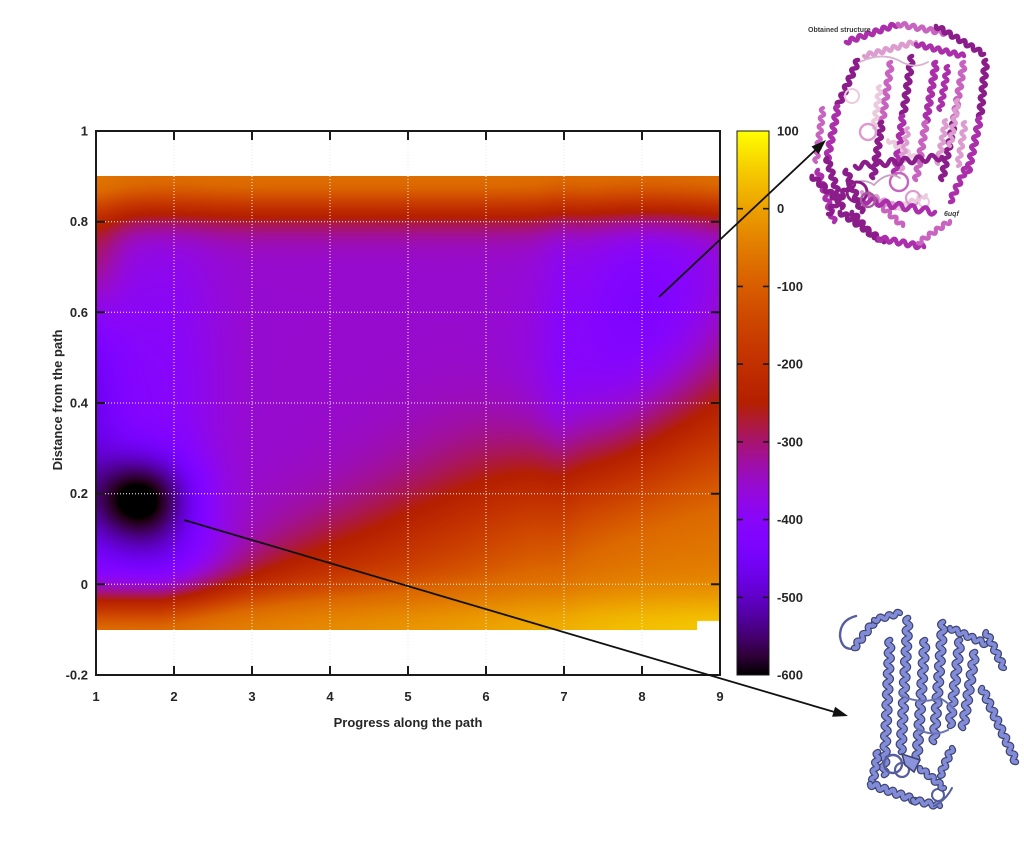 The height and width of the screenshot is (852, 1024). I want to click on svg-text: 100, so click(788, 131).